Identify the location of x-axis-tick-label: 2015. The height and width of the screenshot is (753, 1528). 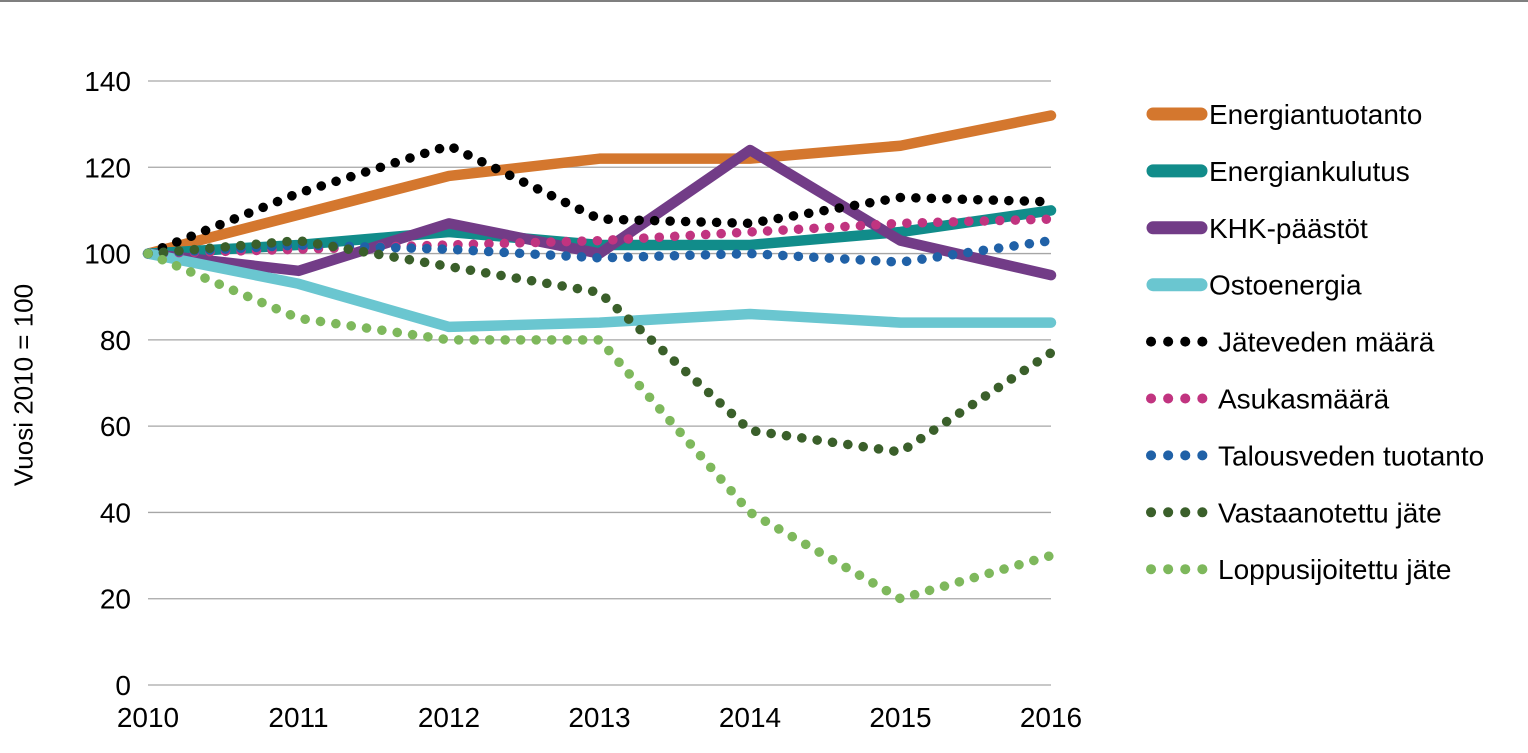
(900, 717).